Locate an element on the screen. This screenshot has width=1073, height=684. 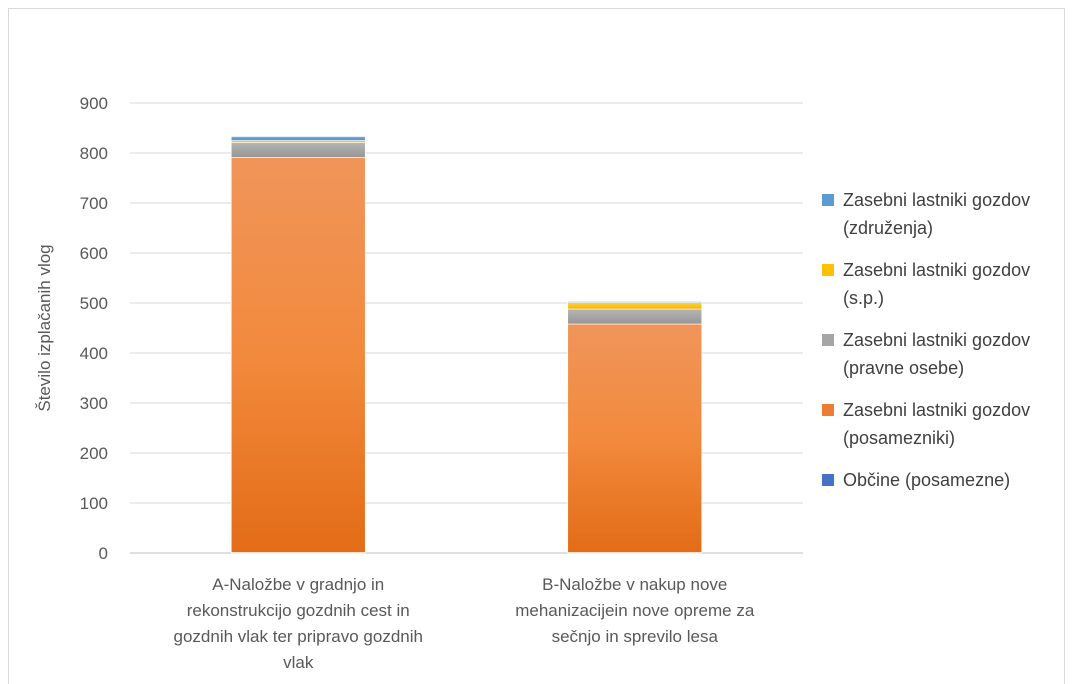
y-tick-label: 0 is located at coordinates (103, 553).